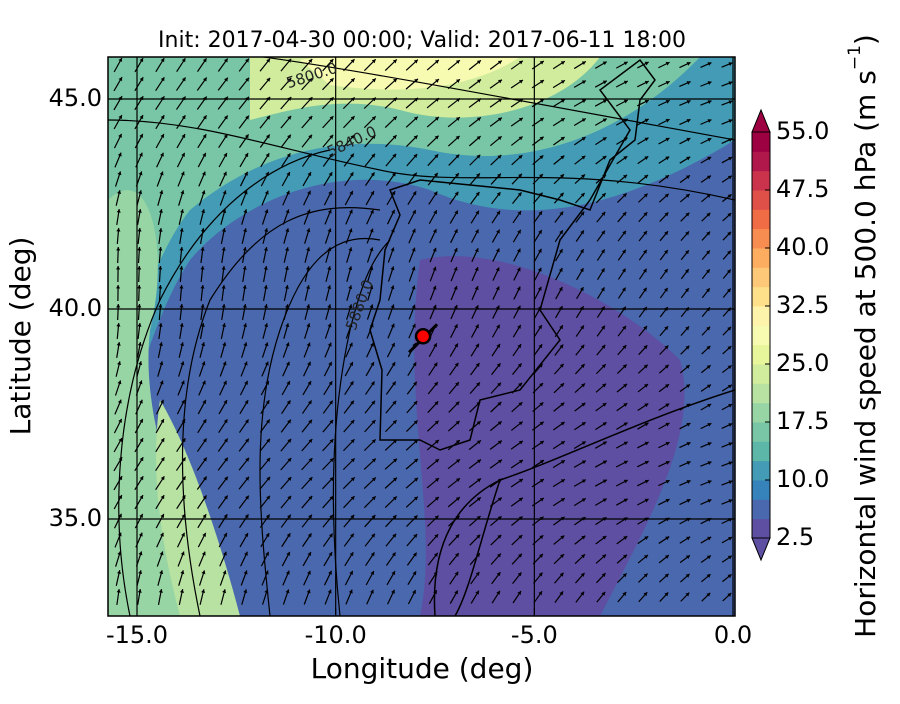 Image resolution: width=900 pixels, height=704 pixels. What do you see at coordinates (422, 668) in the screenshot?
I see `x-axis-label: Longitude (deg)` at bounding box center [422, 668].